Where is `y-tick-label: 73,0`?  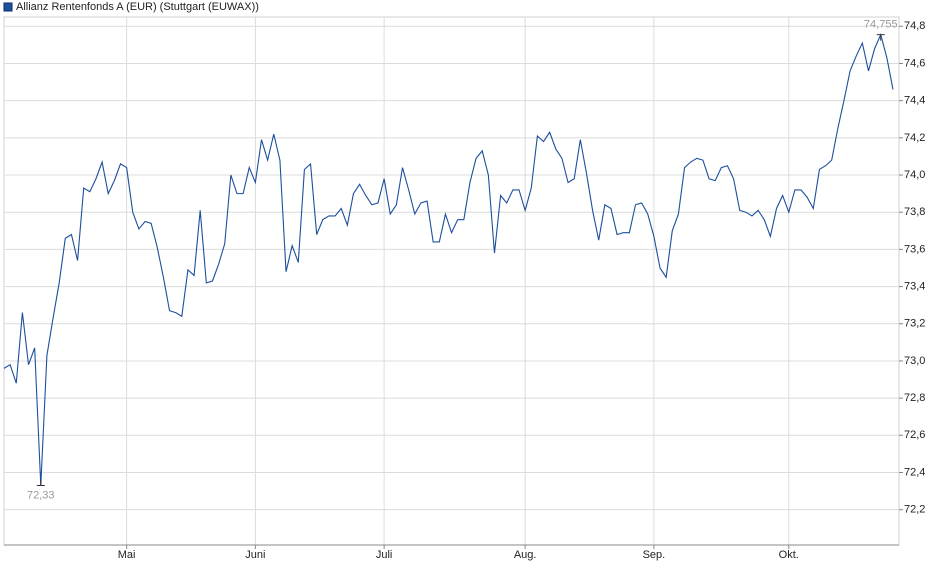 y-tick-label: 73,0 is located at coordinates (914, 361).